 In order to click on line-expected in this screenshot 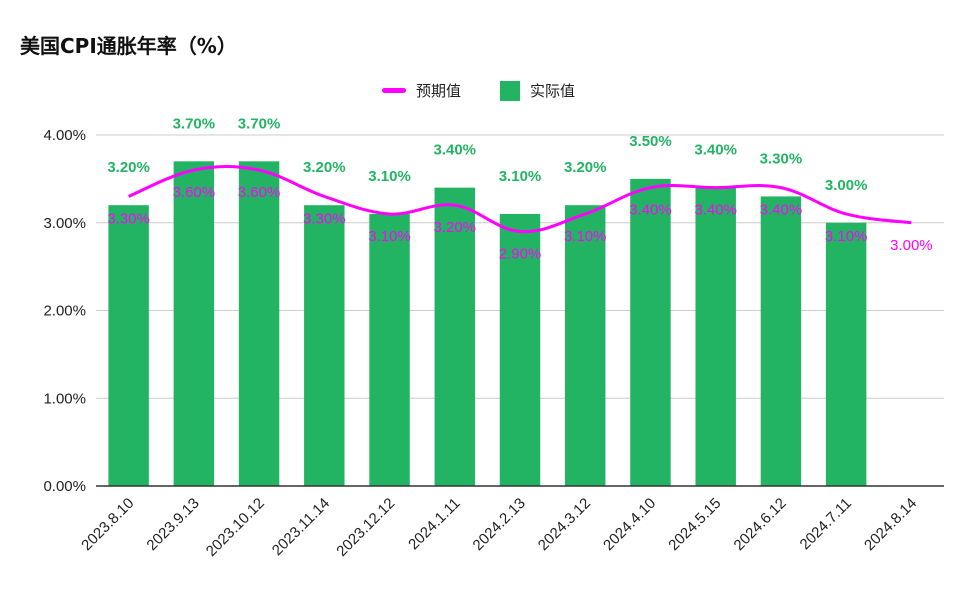, I will do `click(520, 199)`.